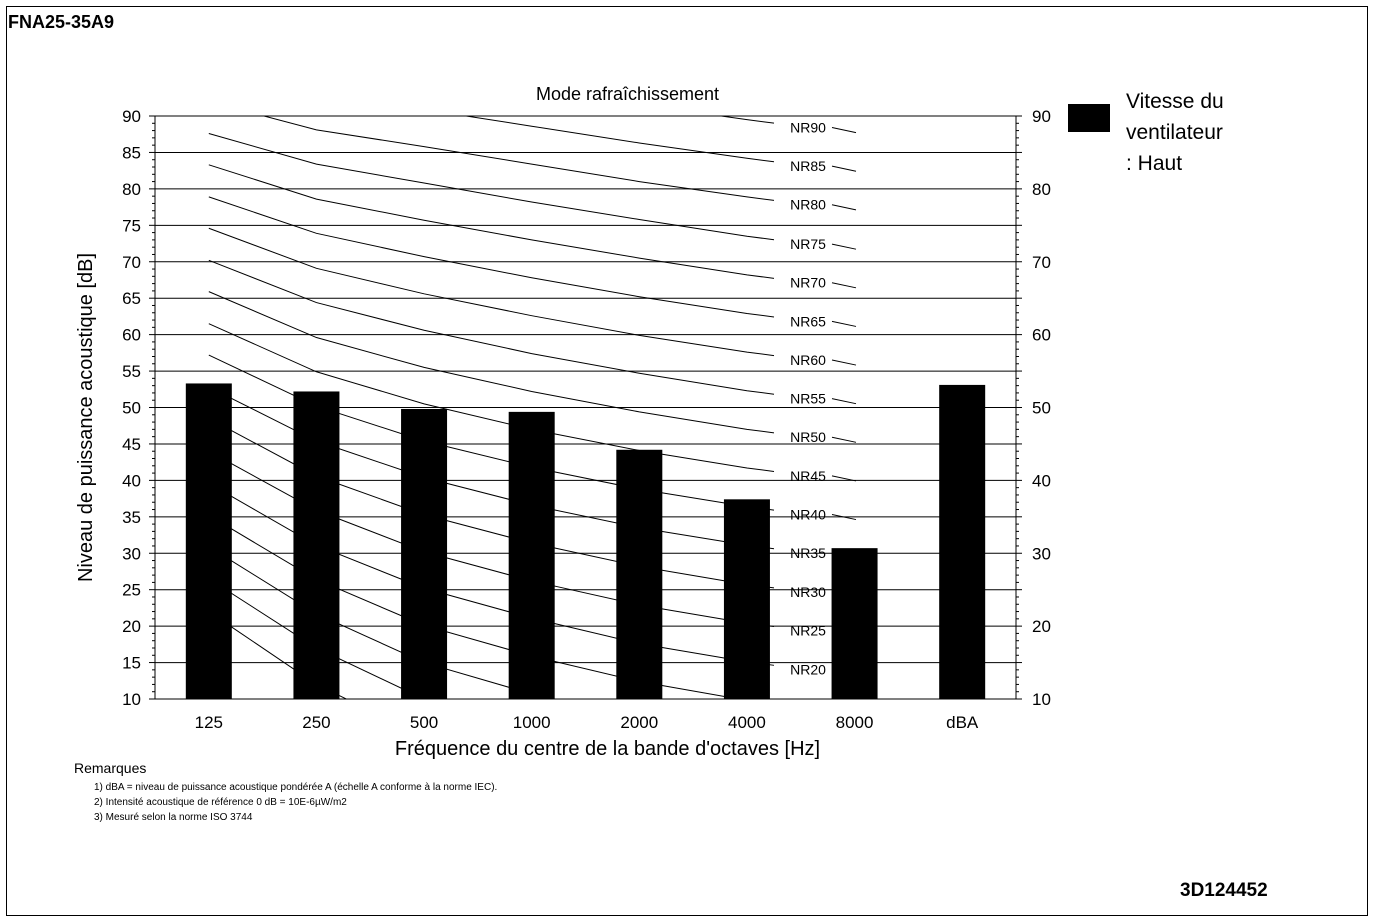 Image resolution: width=1375 pixels, height=916 pixels. Describe the element at coordinates (1174, 132) in the screenshot. I see `legend-label-line: ventilateur` at that location.